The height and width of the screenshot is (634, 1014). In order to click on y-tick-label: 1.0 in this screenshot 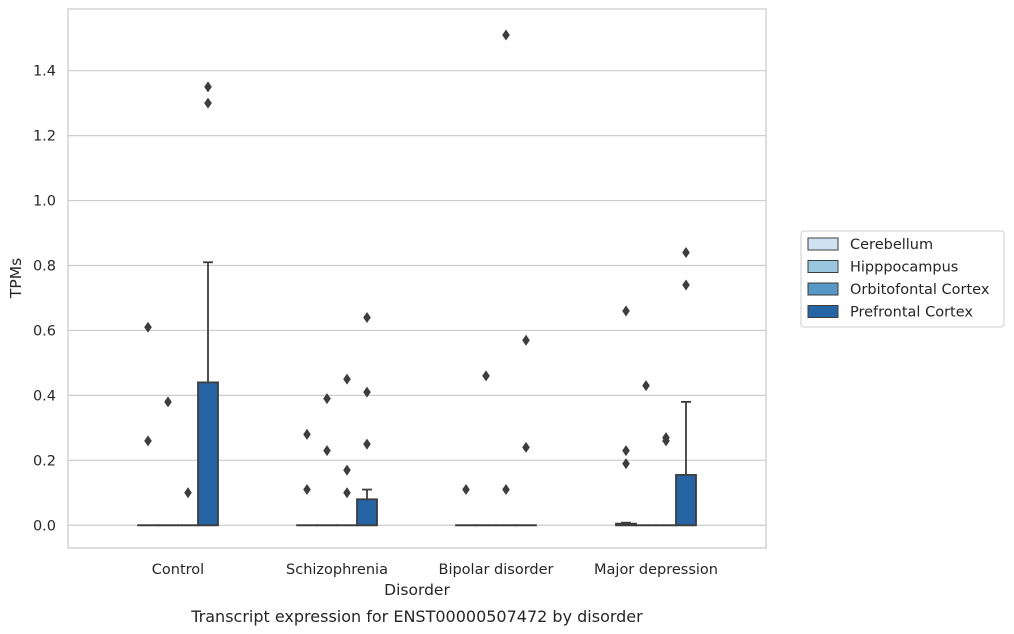, I will do `click(44, 202)`.